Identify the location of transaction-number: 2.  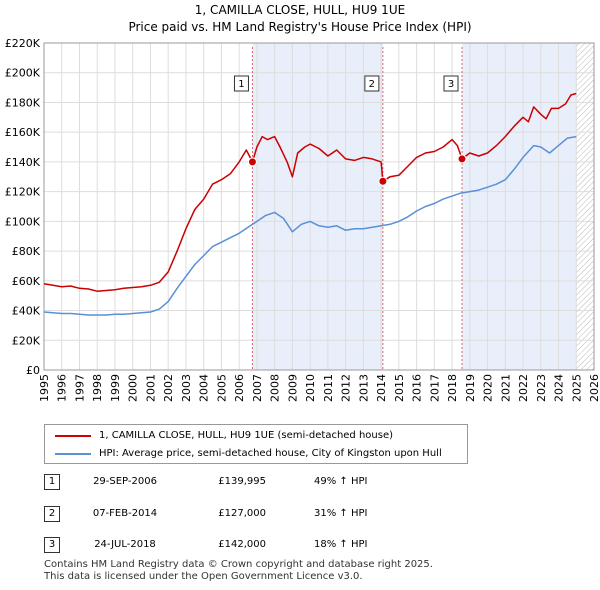
(52, 514).